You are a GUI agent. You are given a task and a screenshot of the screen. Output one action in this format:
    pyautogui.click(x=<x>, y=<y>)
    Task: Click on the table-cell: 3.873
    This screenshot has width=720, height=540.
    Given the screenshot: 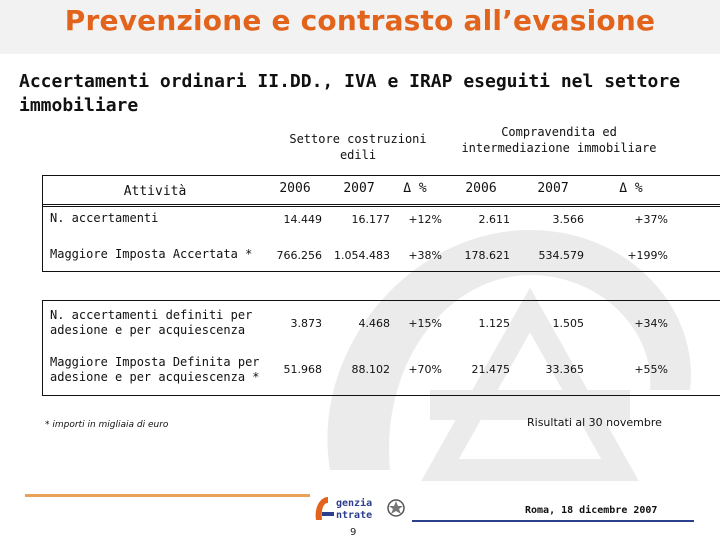 What is the action you would take?
    pyautogui.click(x=306, y=323)
    